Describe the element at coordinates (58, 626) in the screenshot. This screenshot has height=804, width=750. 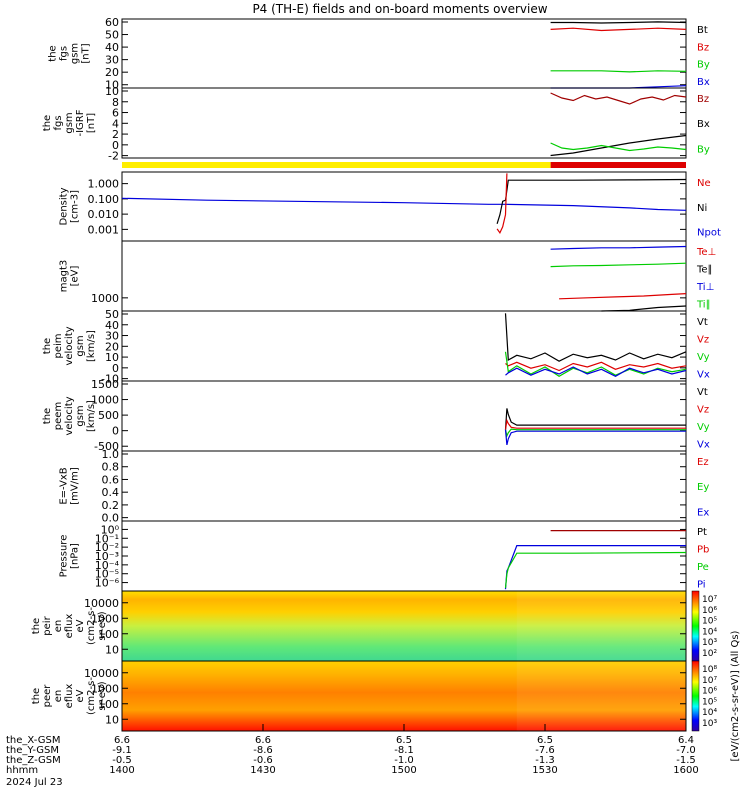
I see `y-axis-label: en` at that location.